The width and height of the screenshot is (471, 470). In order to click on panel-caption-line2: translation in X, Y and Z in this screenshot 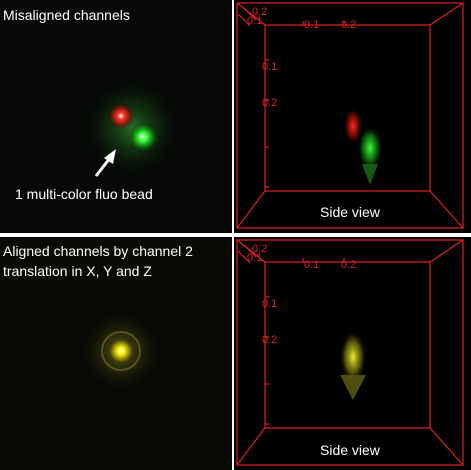, I will do `click(77, 271)`.